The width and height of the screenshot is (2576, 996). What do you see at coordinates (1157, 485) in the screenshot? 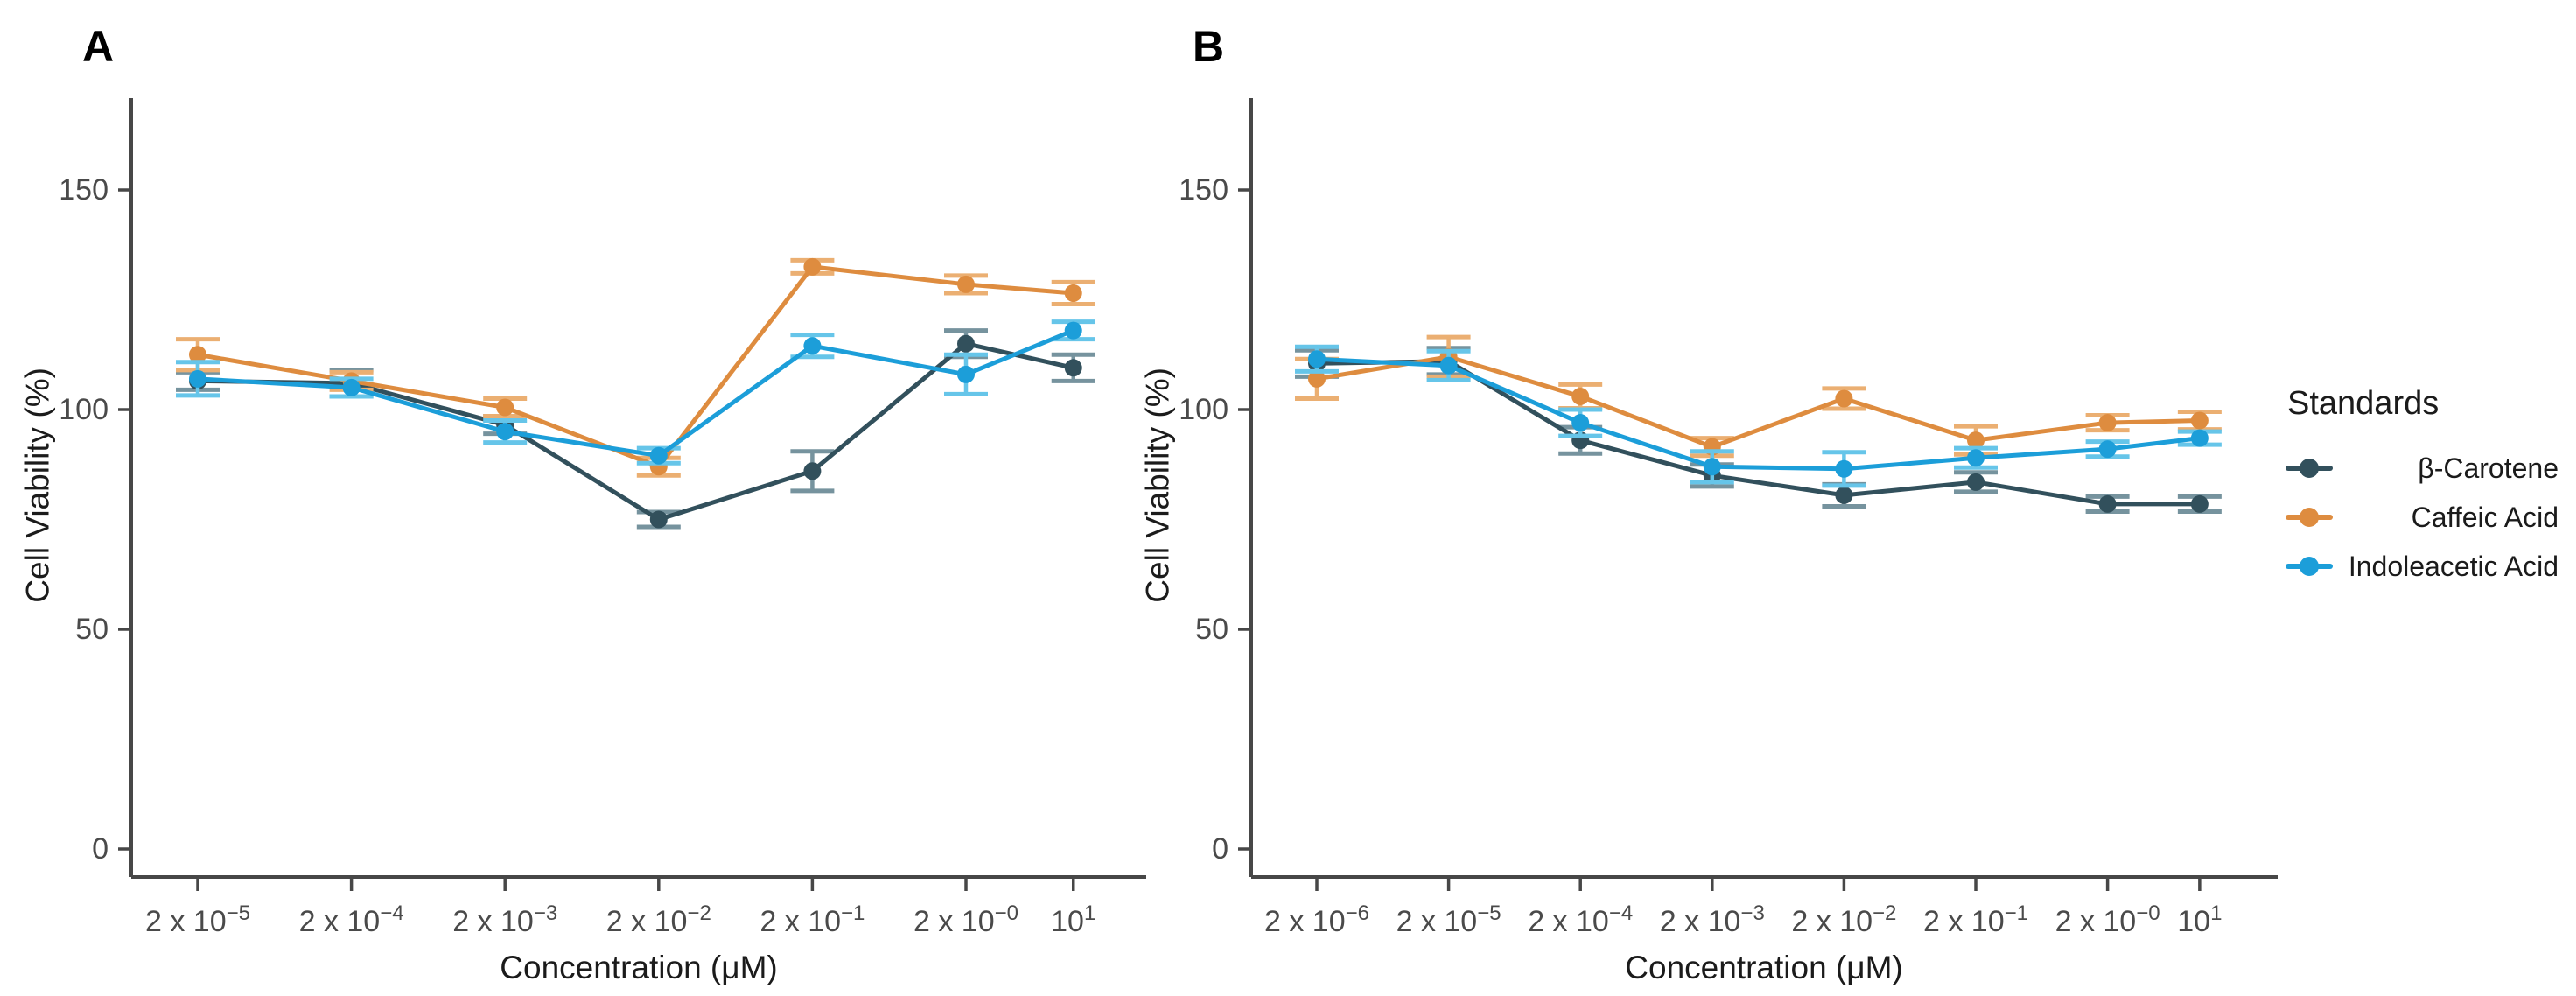
I see `y-axis-title-b: Cell Viability (%)` at bounding box center [1157, 485].